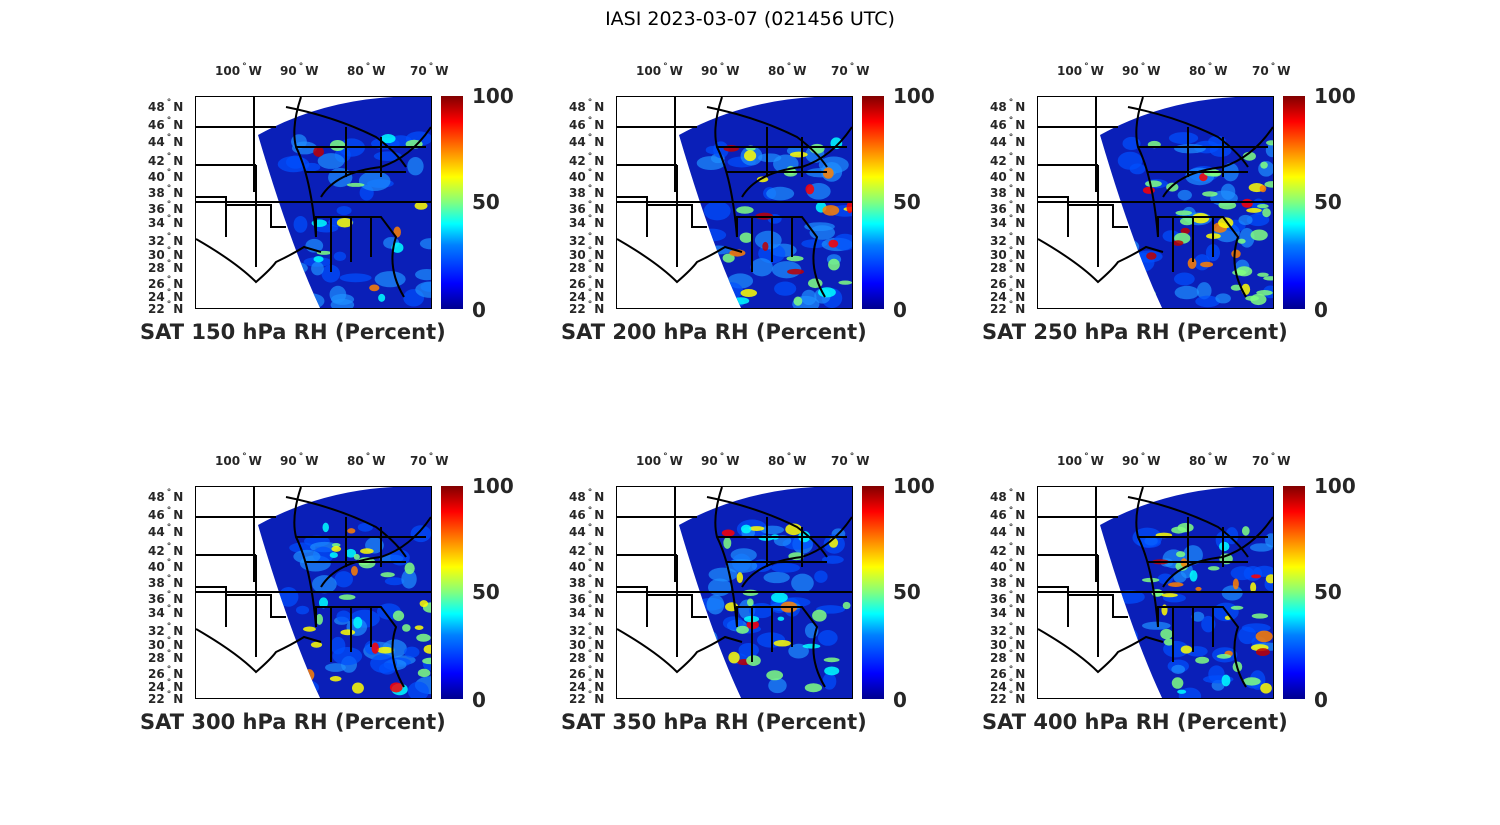  I want to click on lat-value: 24, so click(998, 297).